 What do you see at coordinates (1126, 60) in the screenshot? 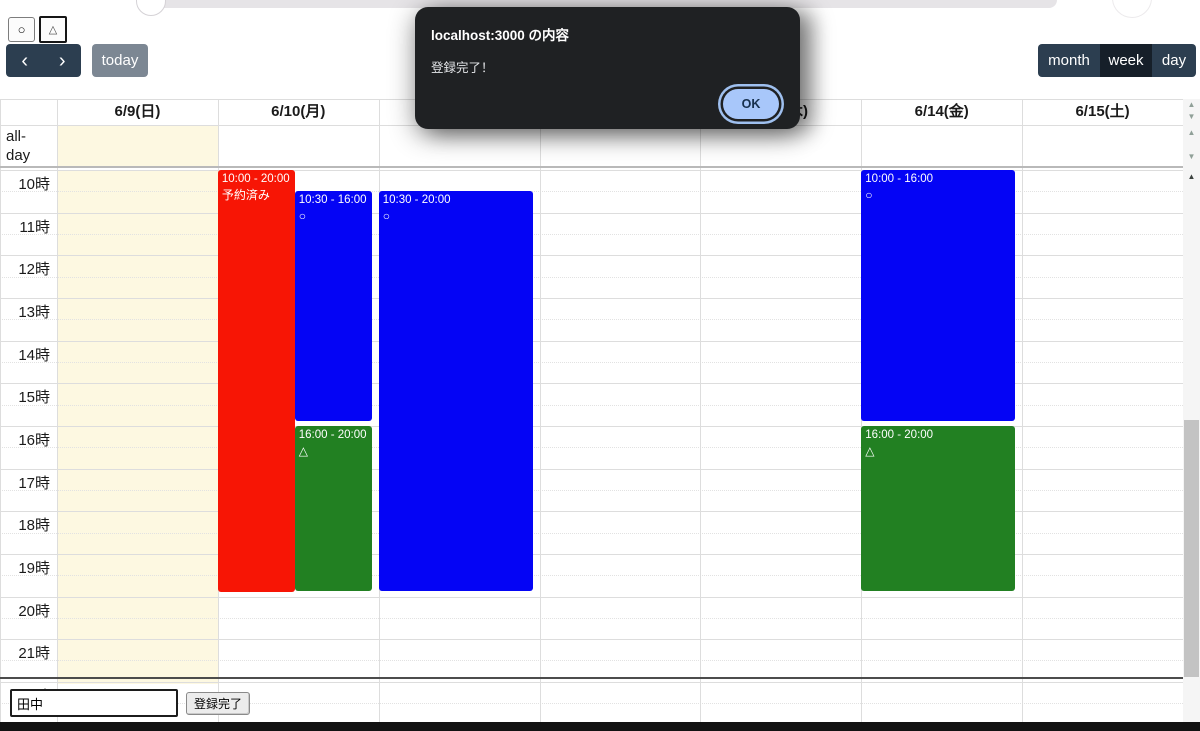
I see `view-week-button: week` at bounding box center [1126, 60].